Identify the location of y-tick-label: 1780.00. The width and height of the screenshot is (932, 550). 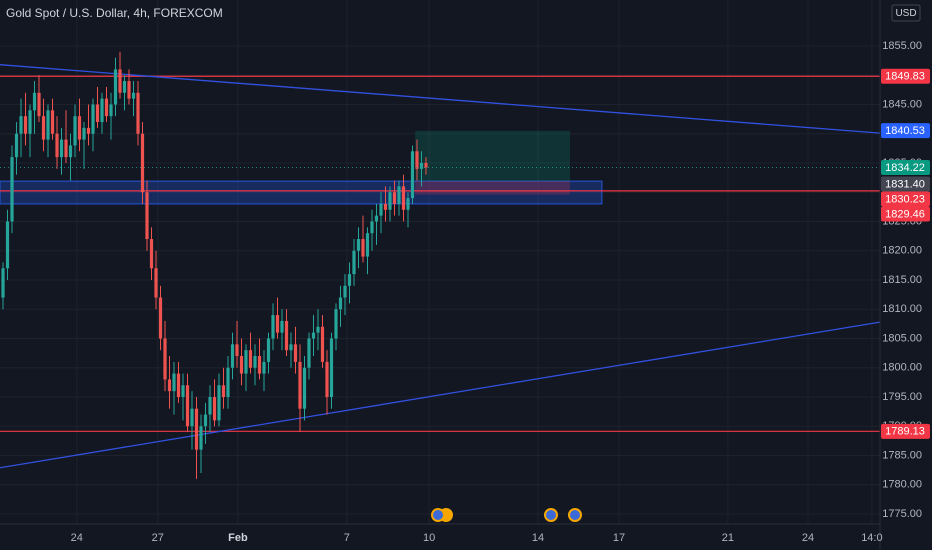
(902, 485).